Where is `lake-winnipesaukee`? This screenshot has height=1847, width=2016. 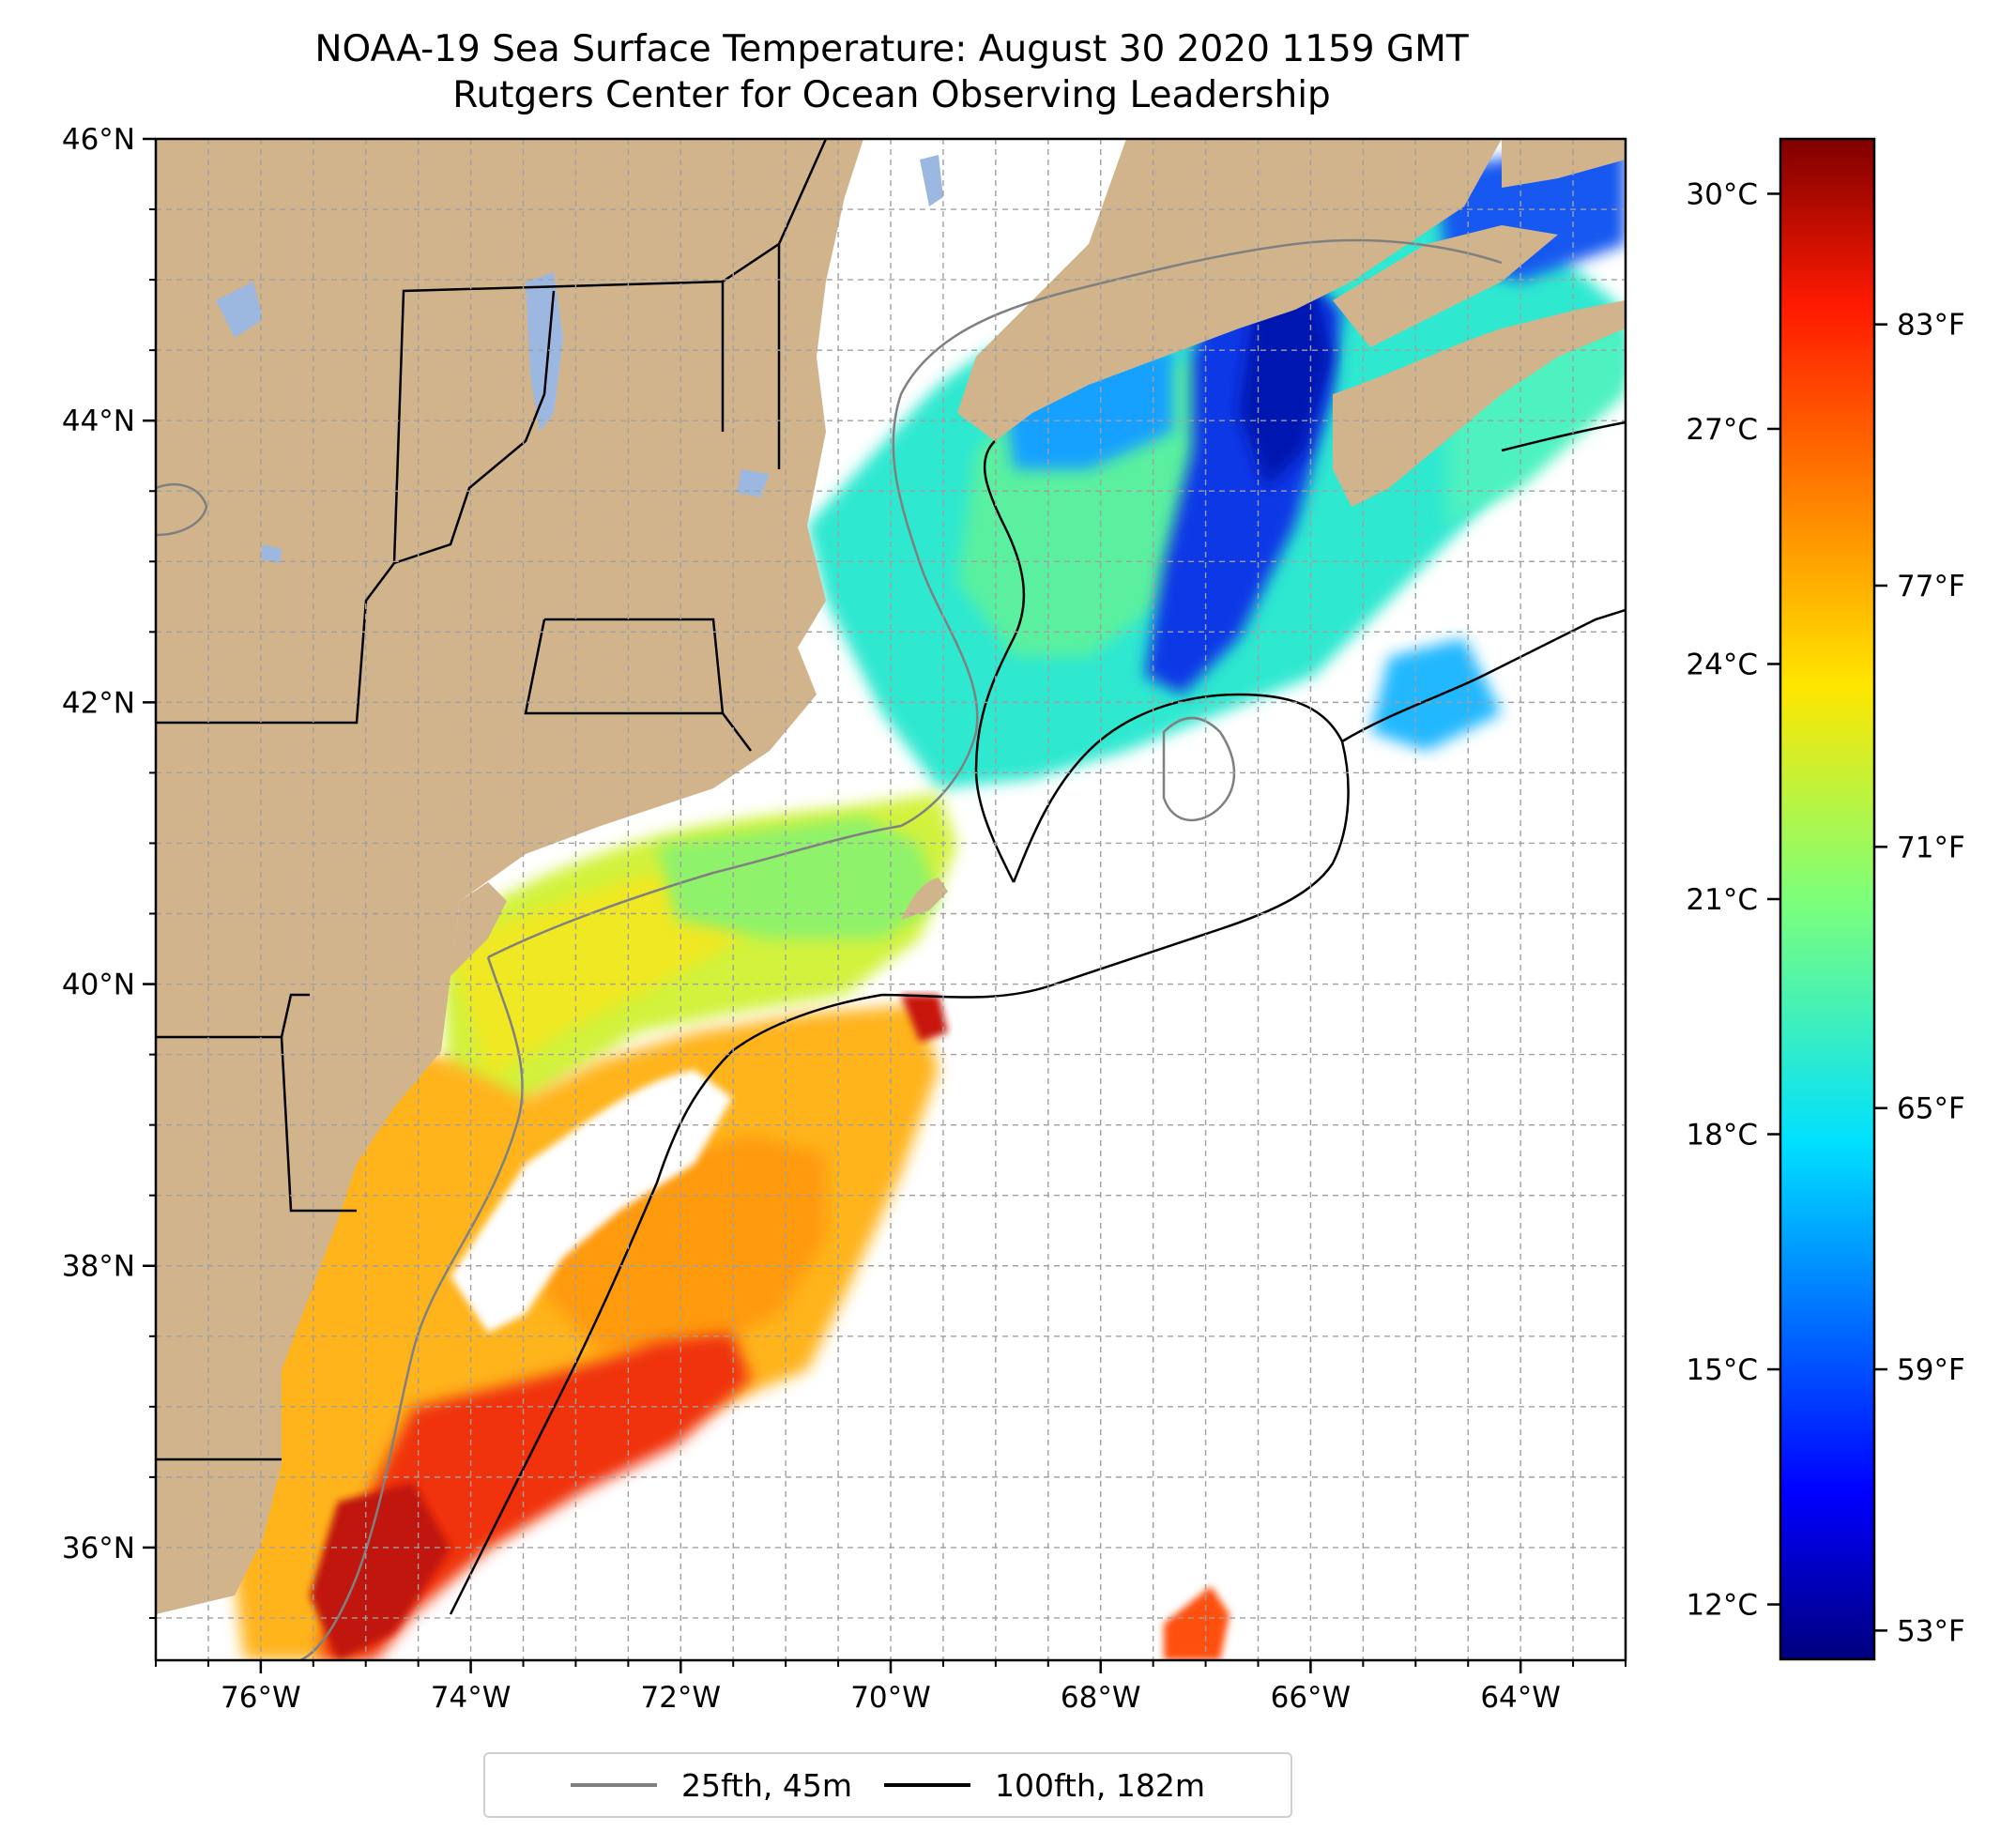 lake-winnipesaukee is located at coordinates (753, 483).